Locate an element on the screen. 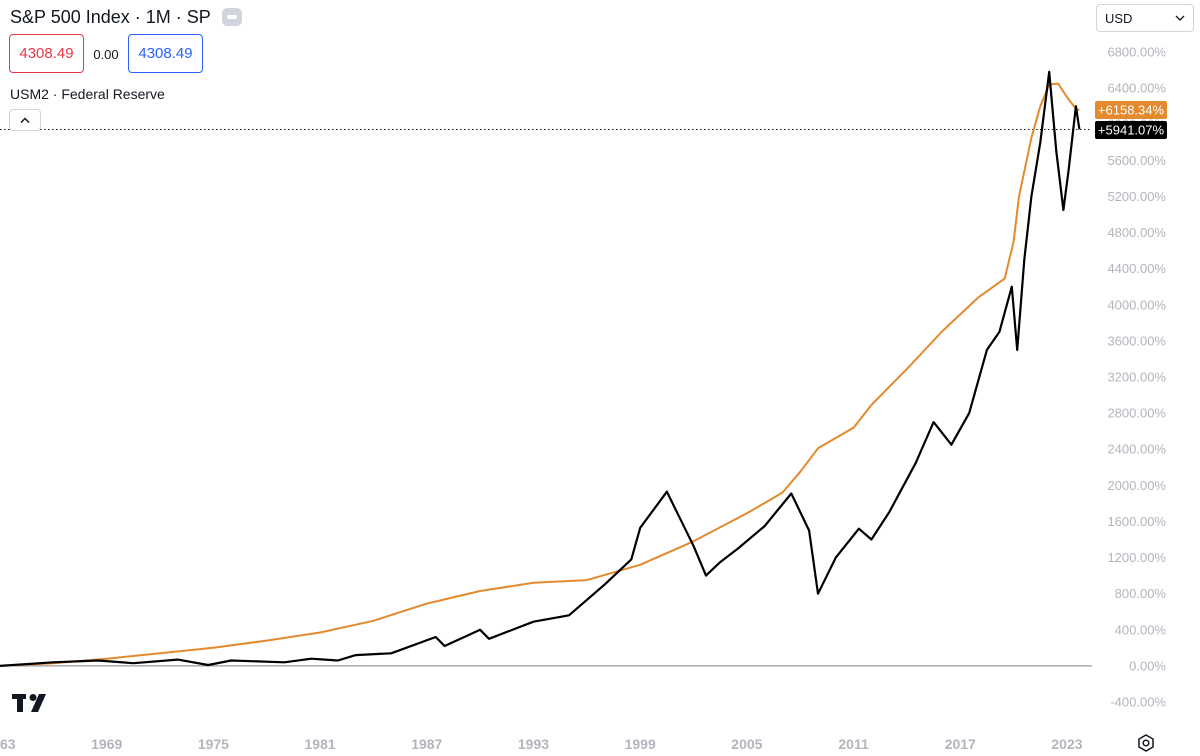  sell-price-button: 4308.49 is located at coordinates (46, 53).